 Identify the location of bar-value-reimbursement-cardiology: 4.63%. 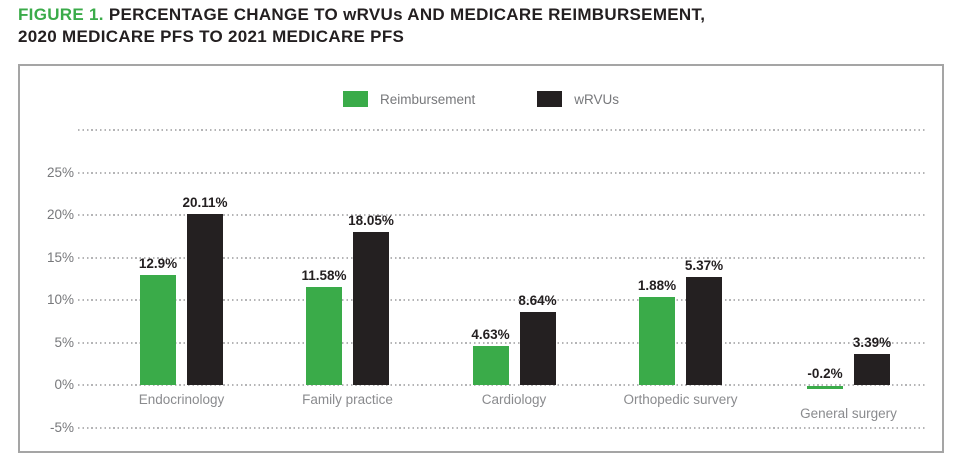
(490, 334).